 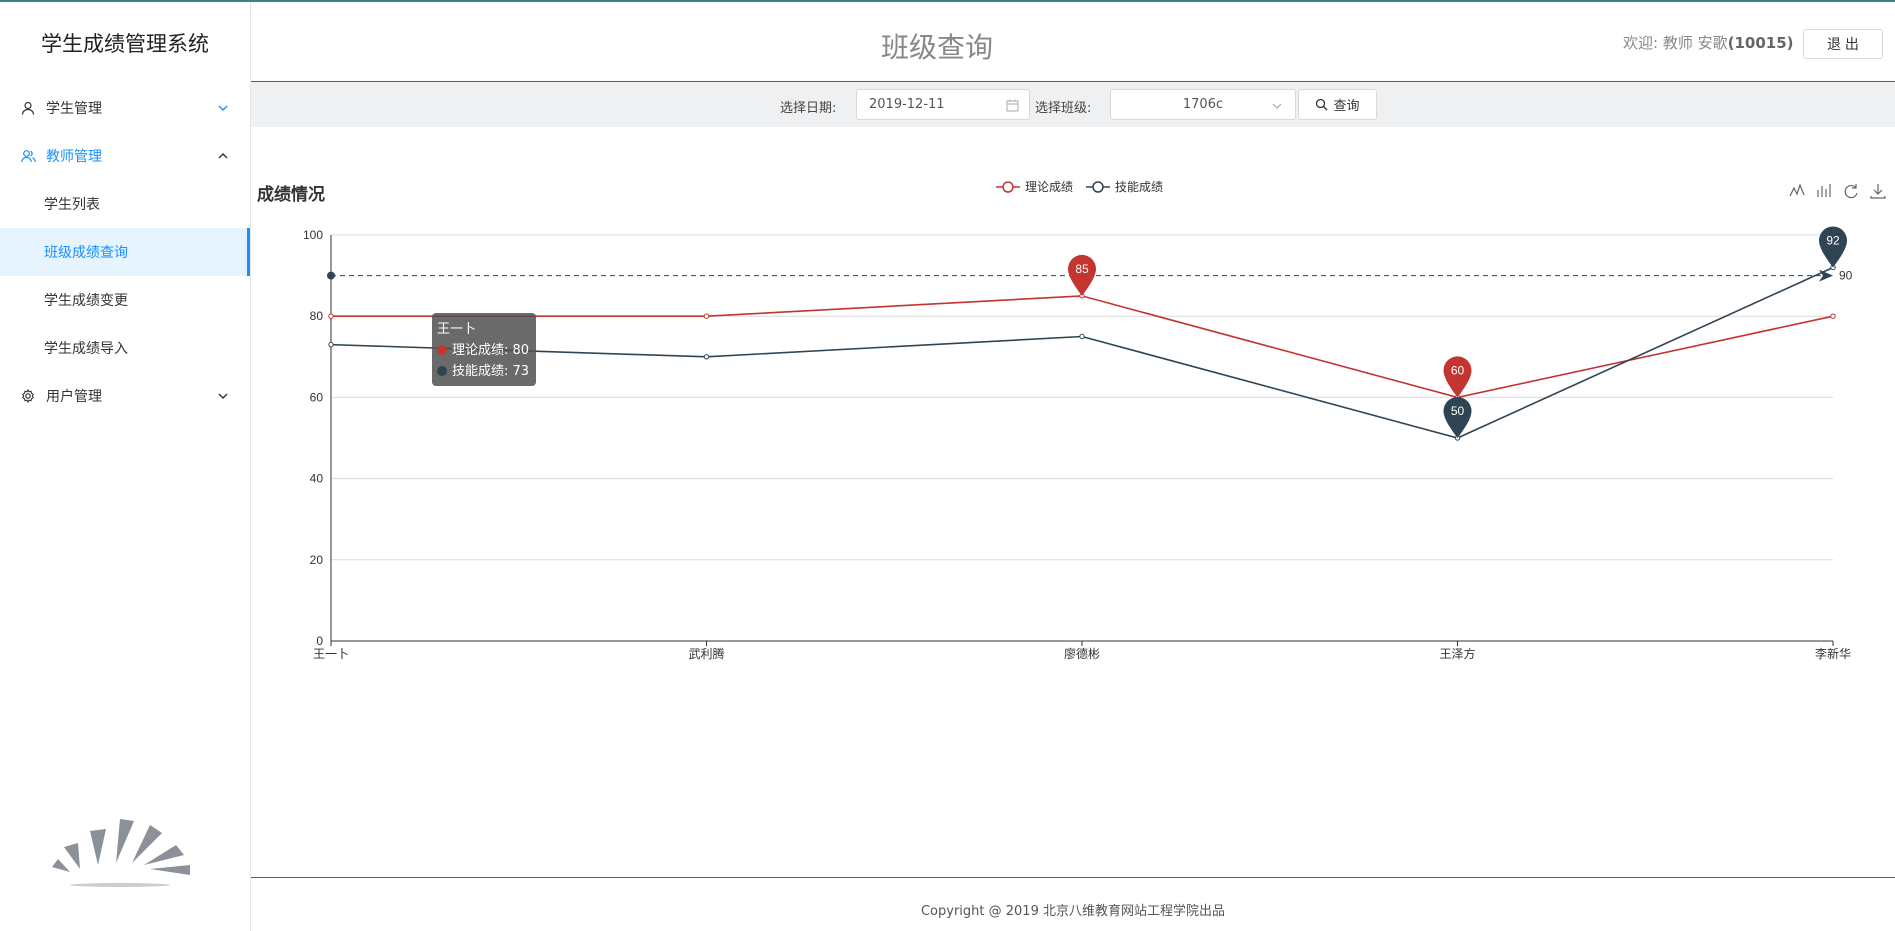 What do you see at coordinates (317, 397) in the screenshot?
I see `y-tick-label: 60` at bounding box center [317, 397].